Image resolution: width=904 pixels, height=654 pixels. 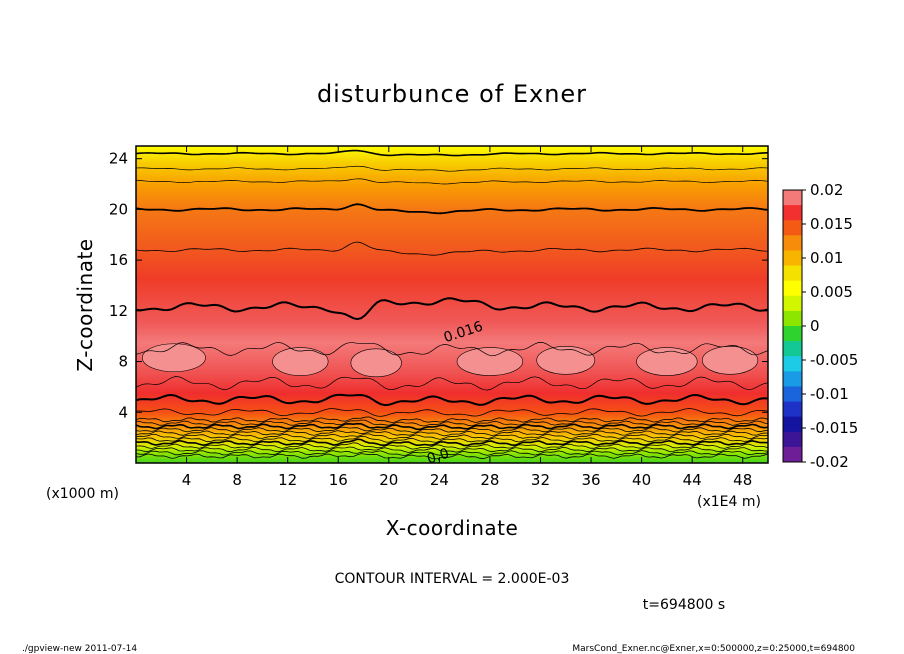 I want to click on contour-interval-text: CONTOUR INTERVAL = 2.000E-03, so click(x=452, y=579).